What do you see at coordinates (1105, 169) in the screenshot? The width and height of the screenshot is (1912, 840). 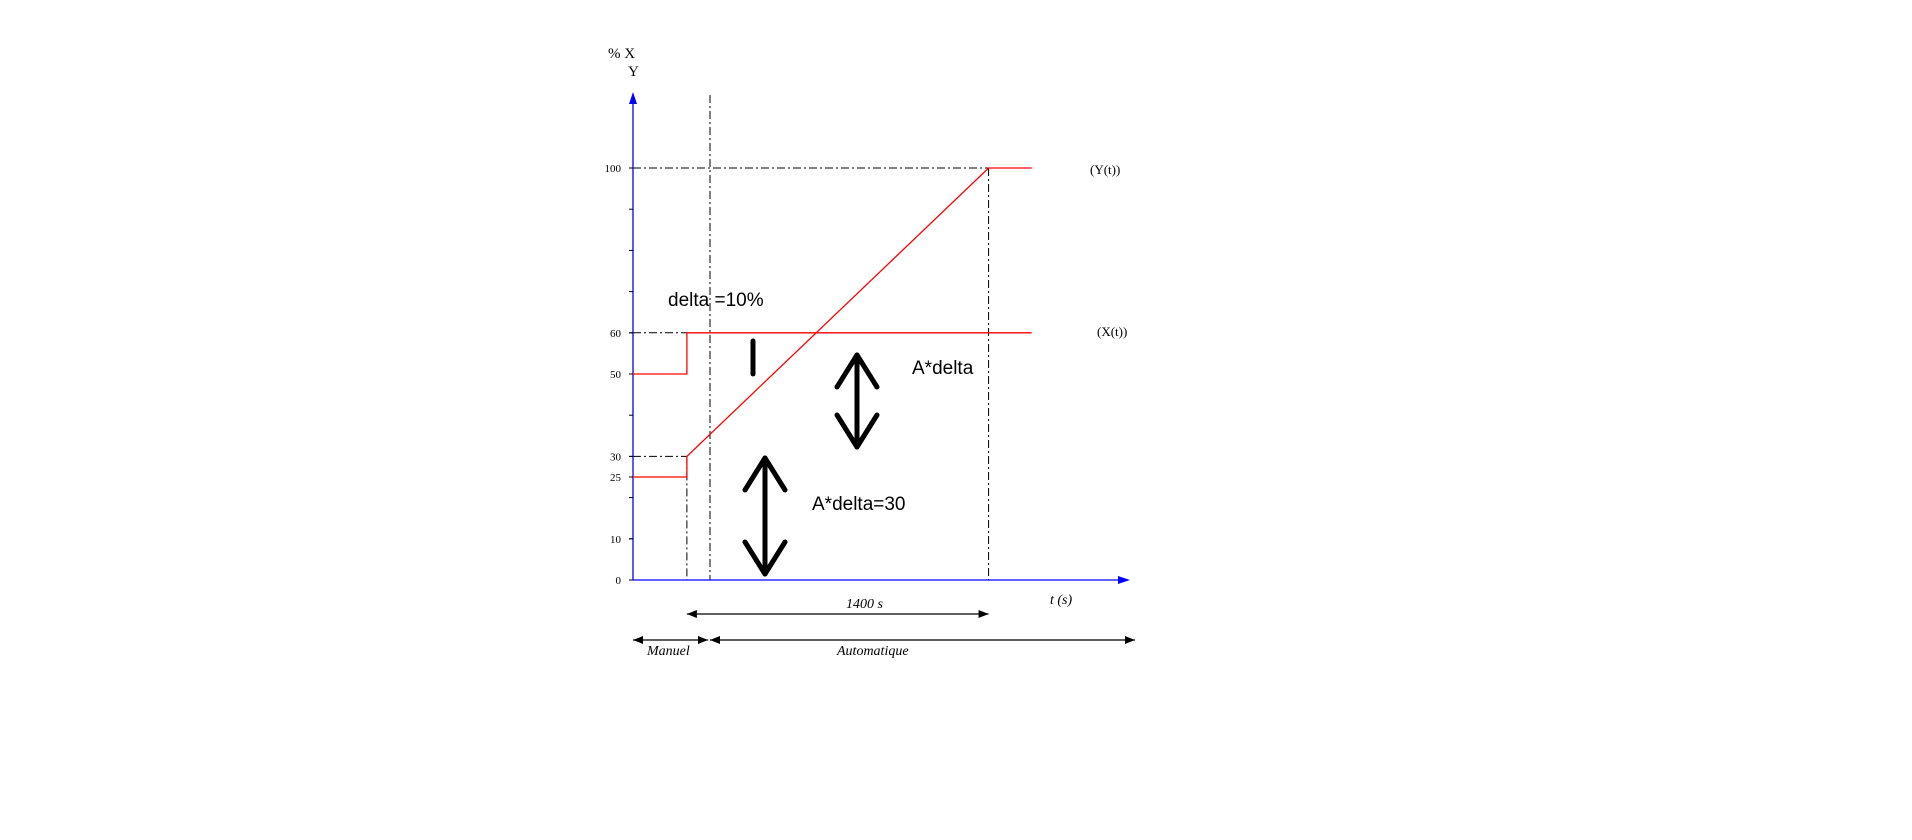 I see `series-label-y: (Y(t))` at bounding box center [1105, 169].